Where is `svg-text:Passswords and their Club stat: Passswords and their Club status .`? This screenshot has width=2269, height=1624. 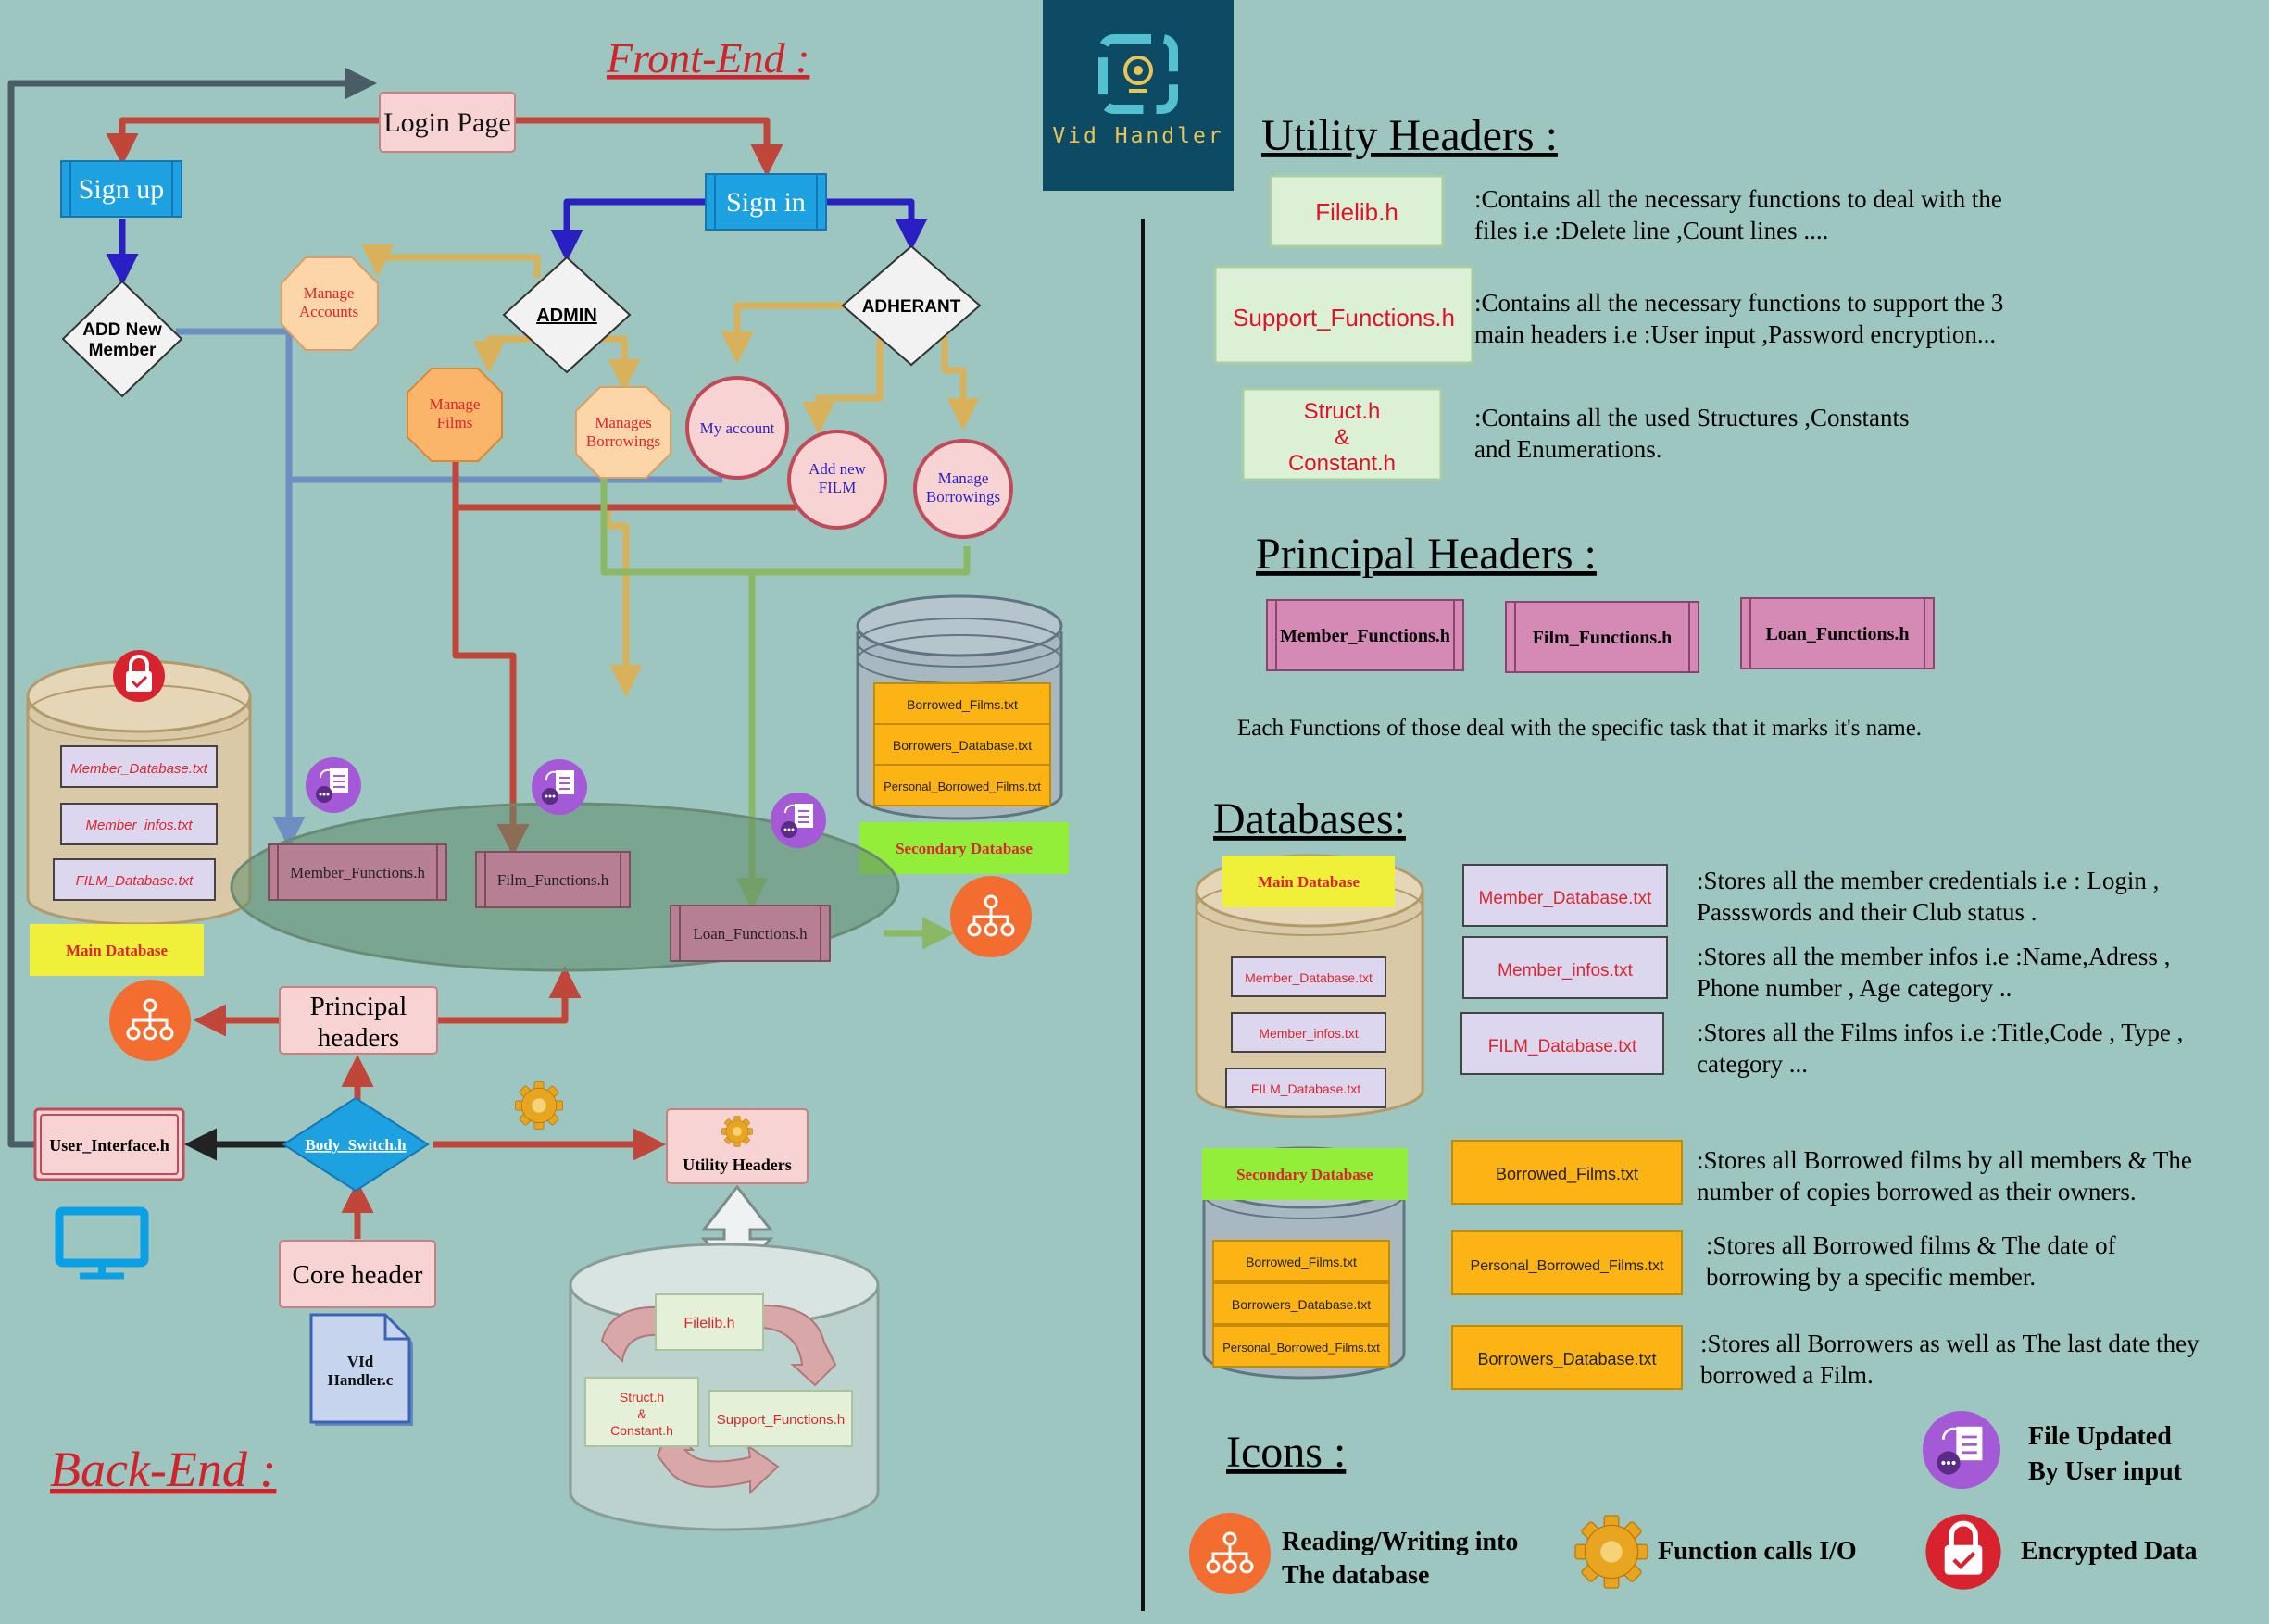
svg-text:Passswords and their Club stat: Passswords and their Club status . is located at coordinates (1867, 912).